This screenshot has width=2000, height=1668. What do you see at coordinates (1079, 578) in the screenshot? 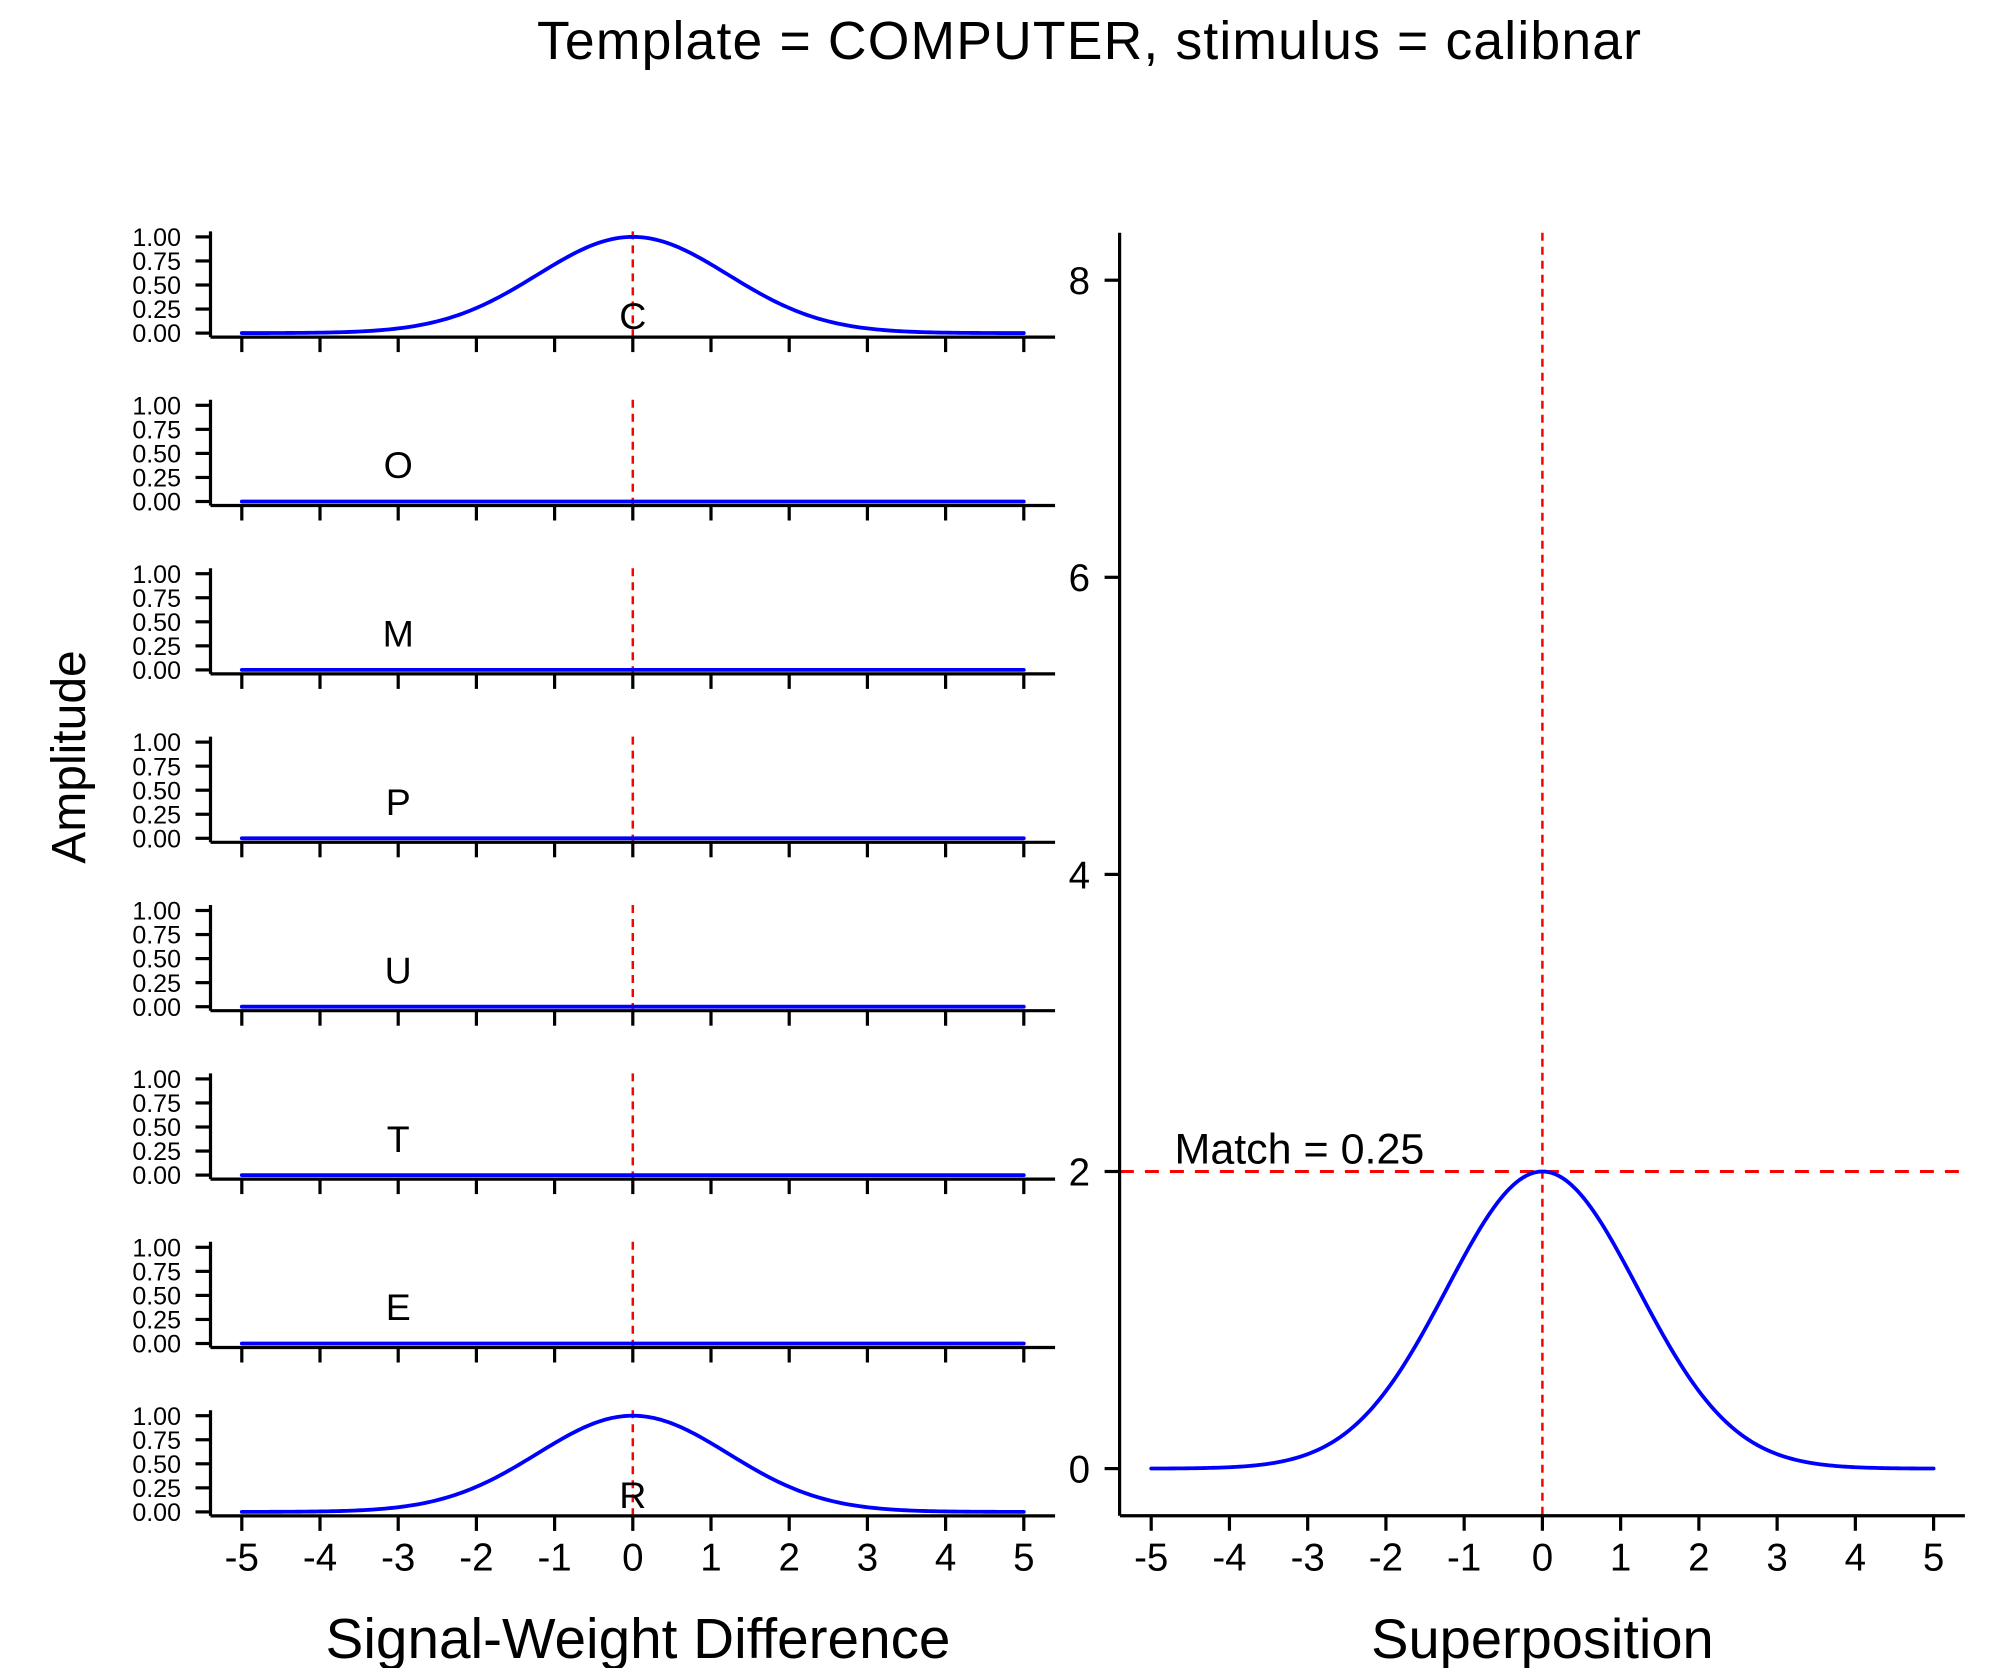
I see `svg-text: 6` at bounding box center [1079, 578].